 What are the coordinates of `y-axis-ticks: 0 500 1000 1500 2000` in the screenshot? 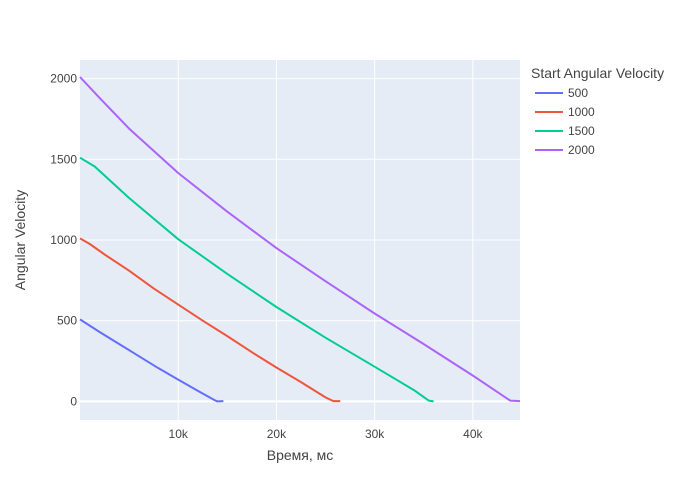 It's located at (63, 240).